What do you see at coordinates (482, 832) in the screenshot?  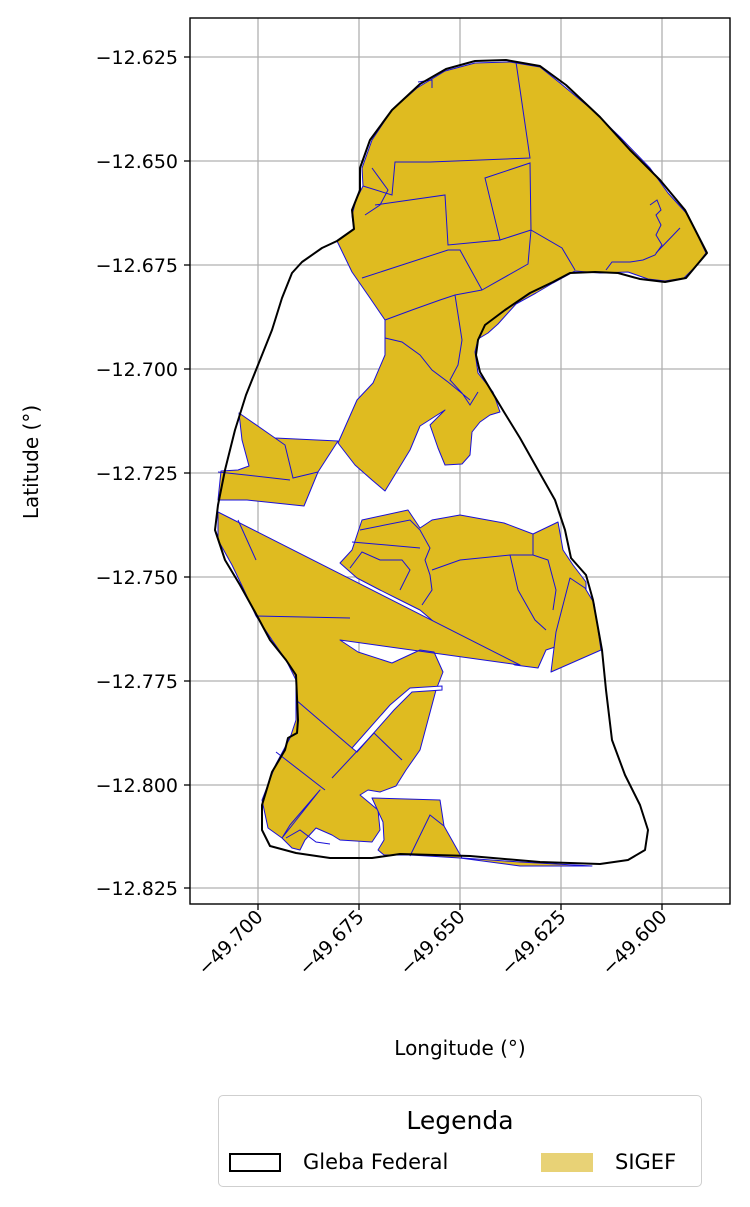 I see `sigef-parcel-south-strip` at bounding box center [482, 832].